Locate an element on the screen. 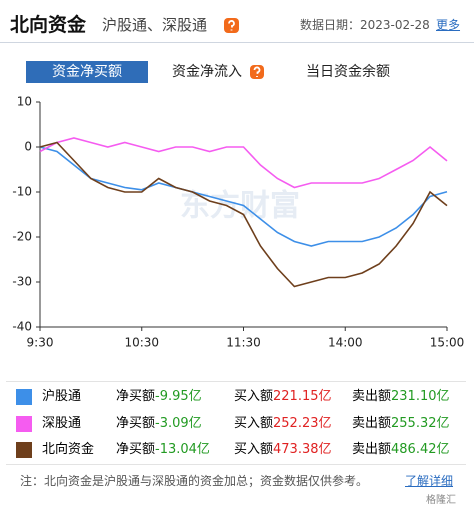 The image size is (474, 507). line is located at coordinates (243, 163).